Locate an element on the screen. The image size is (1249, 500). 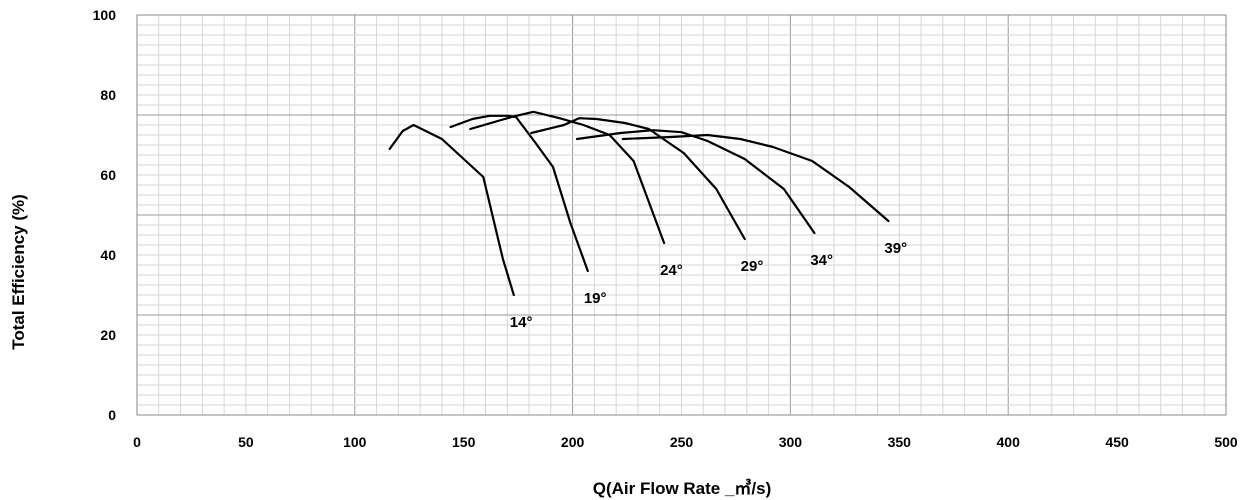
series-label: 39° is located at coordinates (895, 248).